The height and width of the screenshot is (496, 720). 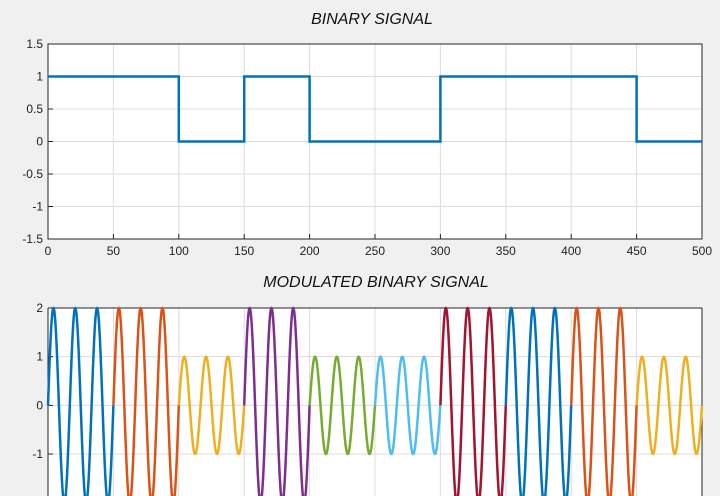 What do you see at coordinates (244, 251) in the screenshot?
I see `plot1-x-tick-label: 150` at bounding box center [244, 251].